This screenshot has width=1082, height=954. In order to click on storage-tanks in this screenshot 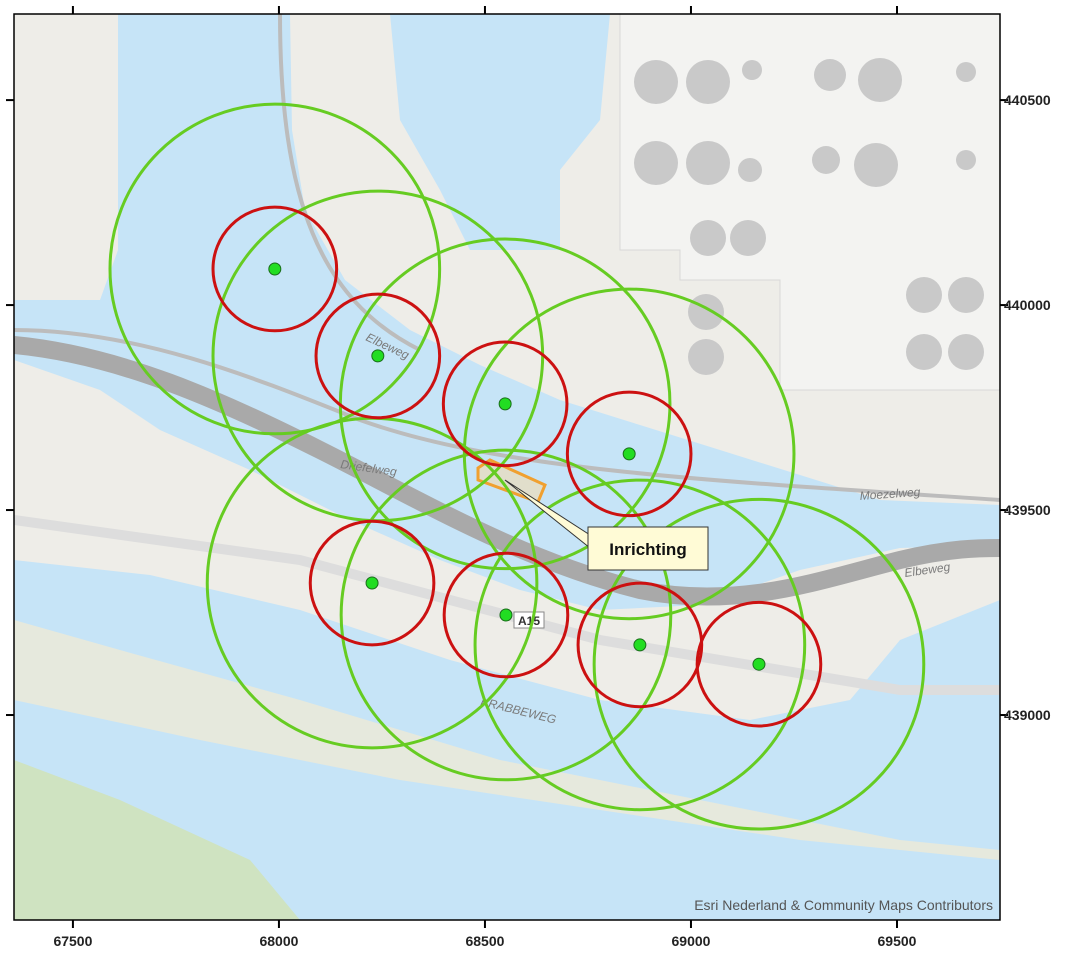, I will do `click(809, 216)`.